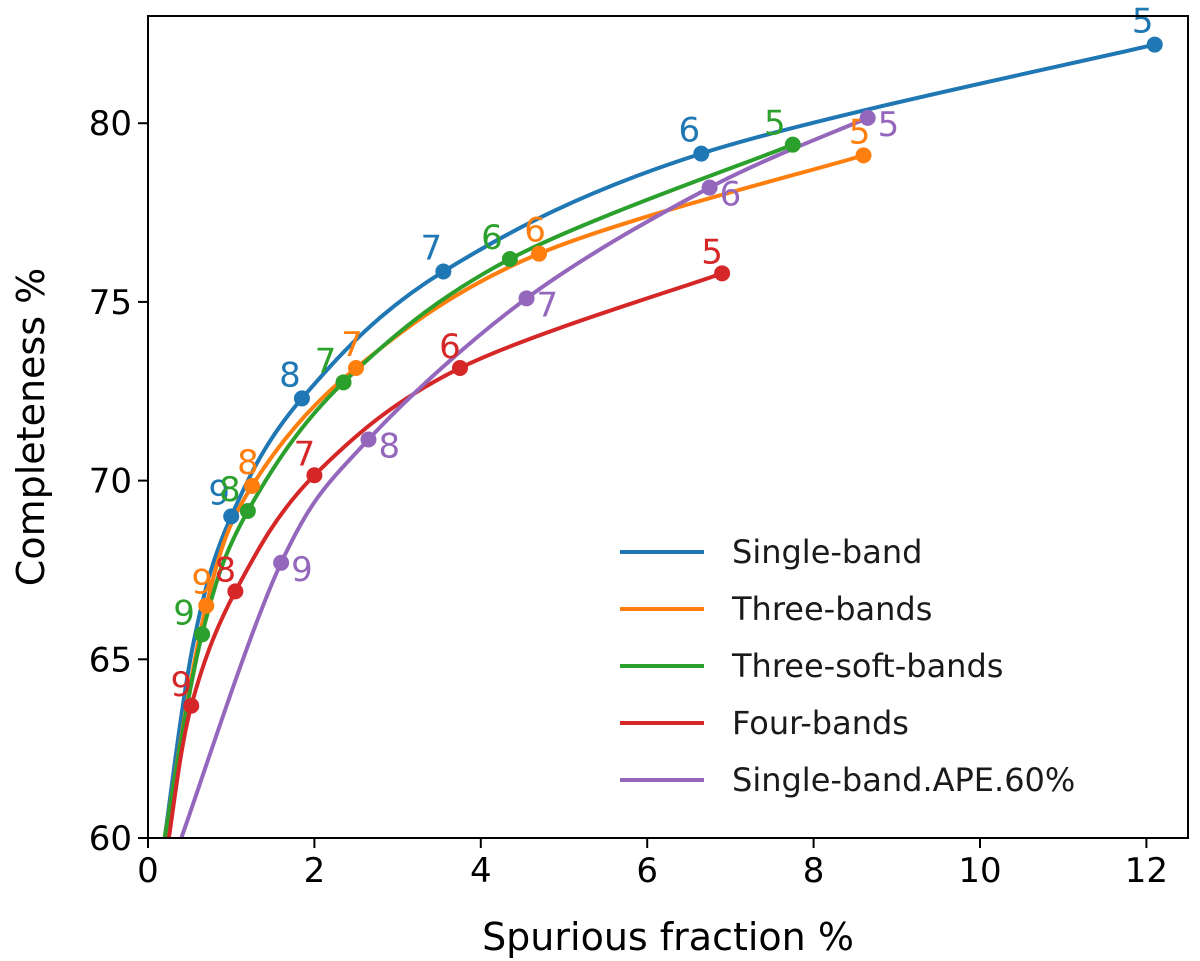  I want to click on data-label-three-soft-bands-0: 9, so click(184, 613).